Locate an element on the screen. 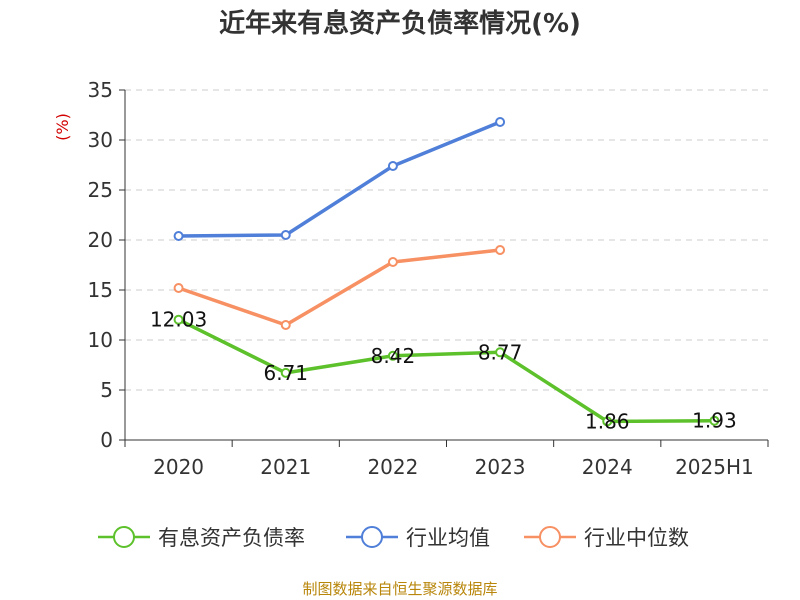 This screenshot has width=800, height=600. data-label: 1.86 is located at coordinates (607, 421).